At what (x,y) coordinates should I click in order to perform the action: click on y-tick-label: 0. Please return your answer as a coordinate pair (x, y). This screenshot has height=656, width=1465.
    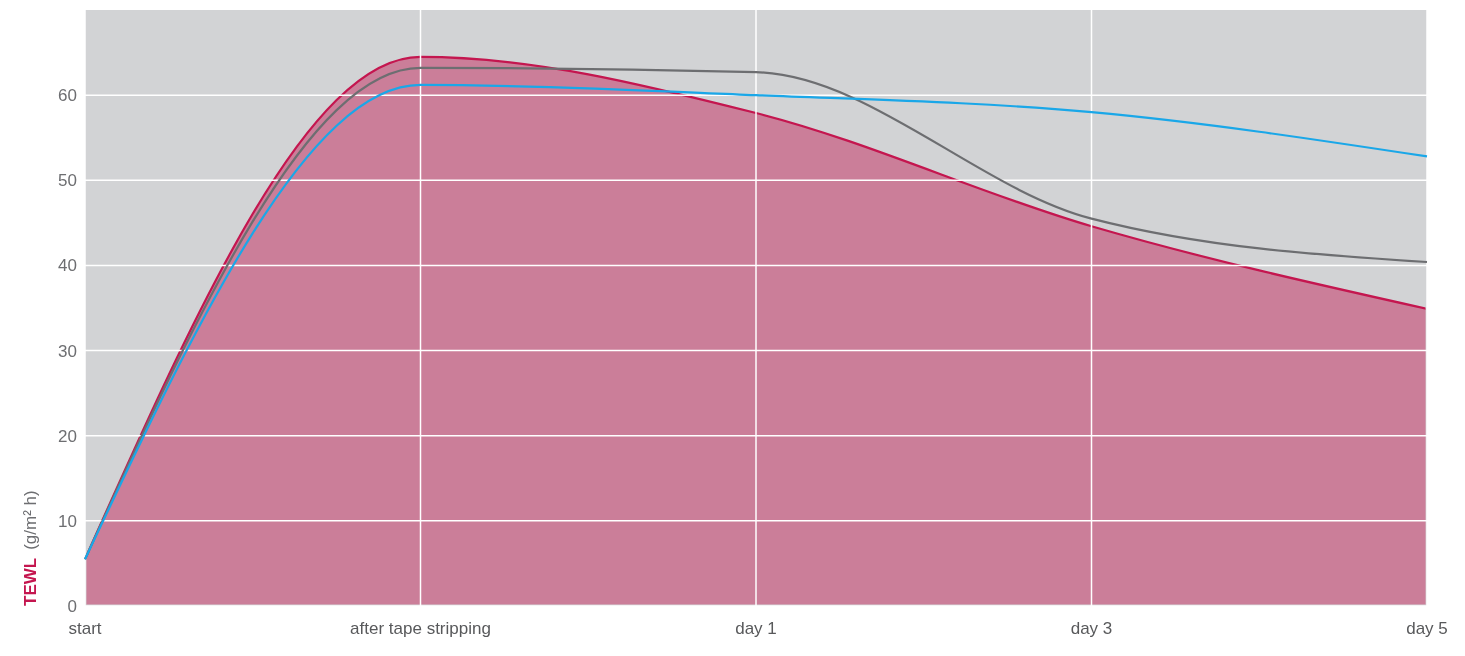
    Looking at the image, I should click on (72, 606).